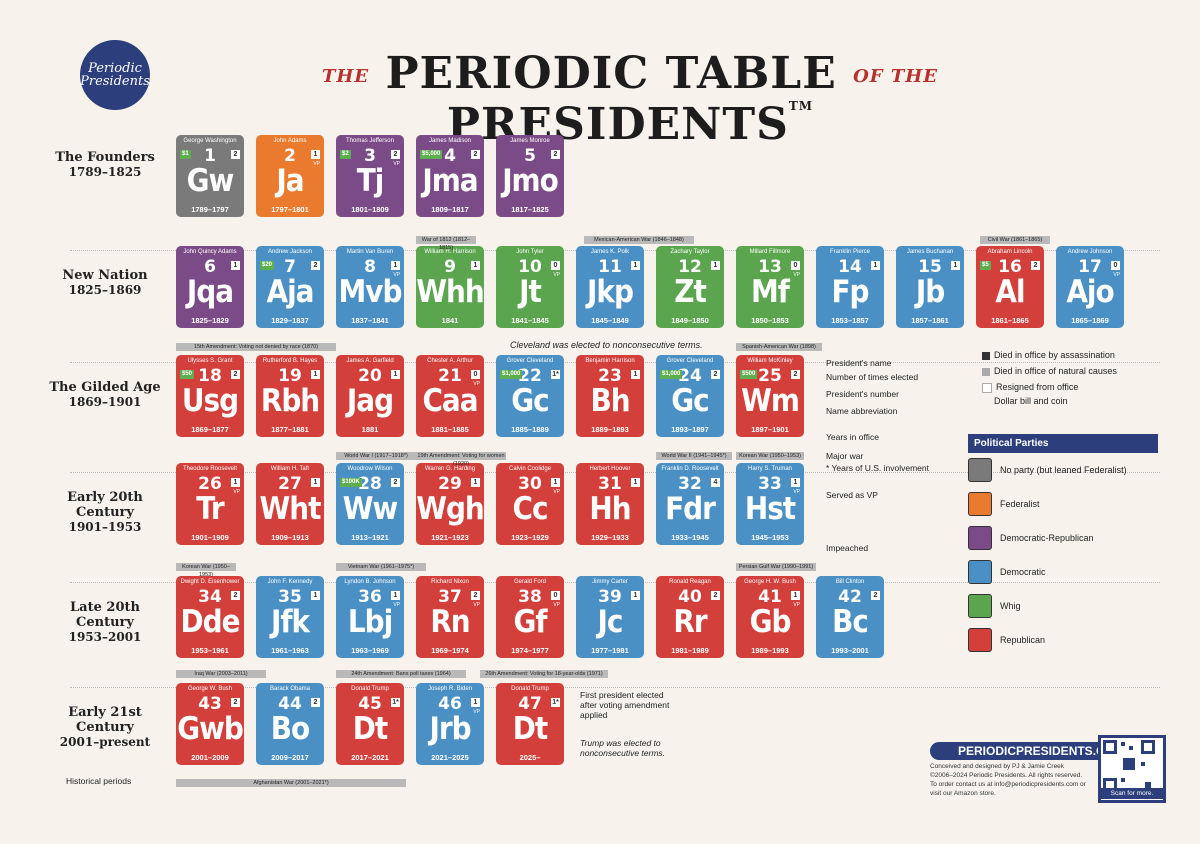 The image size is (1200, 844). What do you see at coordinates (530, 650) in the screenshot?
I see `years-in-office: 1974–1977` at bounding box center [530, 650].